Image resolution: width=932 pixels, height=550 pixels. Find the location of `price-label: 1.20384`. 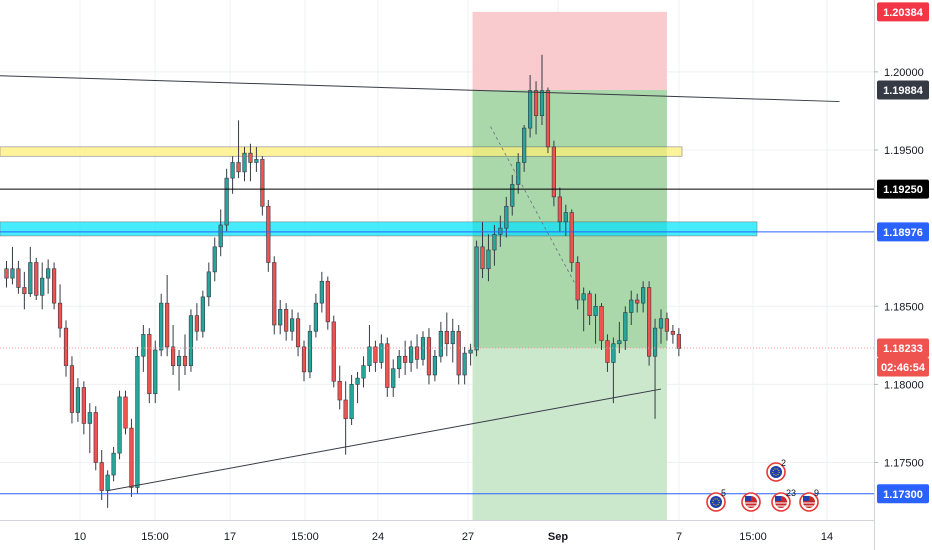

price-label: 1.20384 is located at coordinates (903, 12).